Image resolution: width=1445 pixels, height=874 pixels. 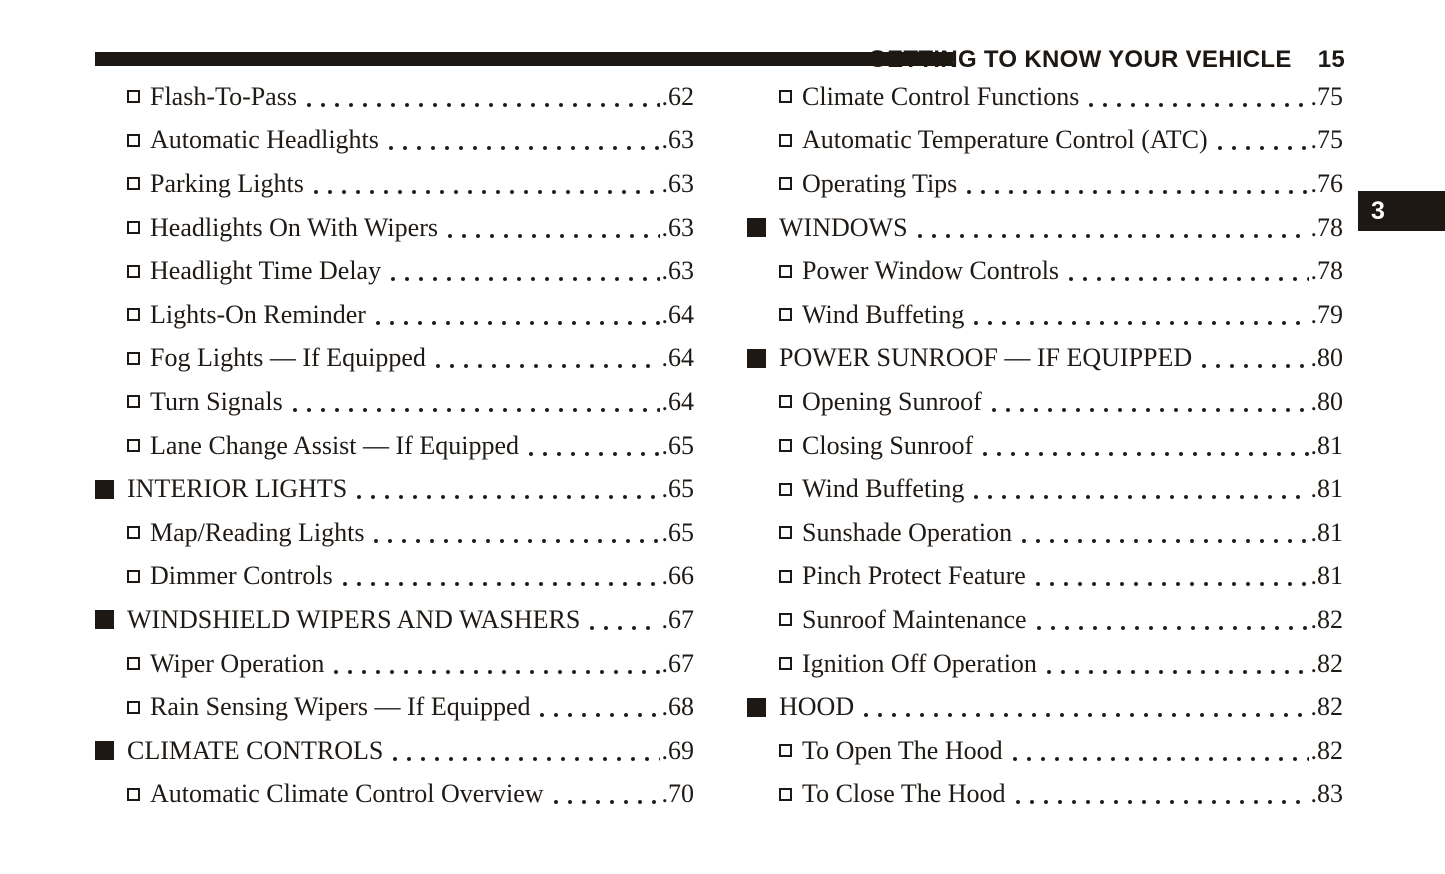 What do you see at coordinates (1327, 358) in the screenshot?
I see `toc-entry-page: .80` at bounding box center [1327, 358].